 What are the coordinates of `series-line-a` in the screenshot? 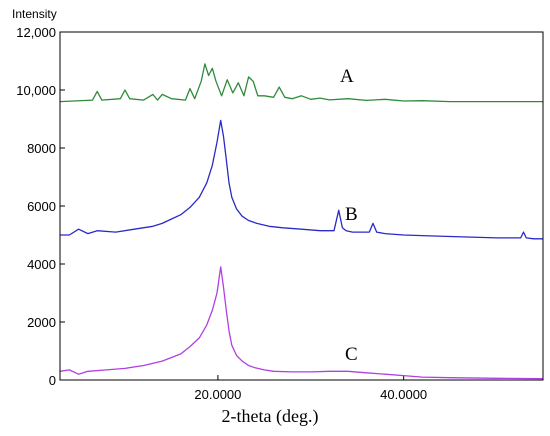 It's located at (301, 83).